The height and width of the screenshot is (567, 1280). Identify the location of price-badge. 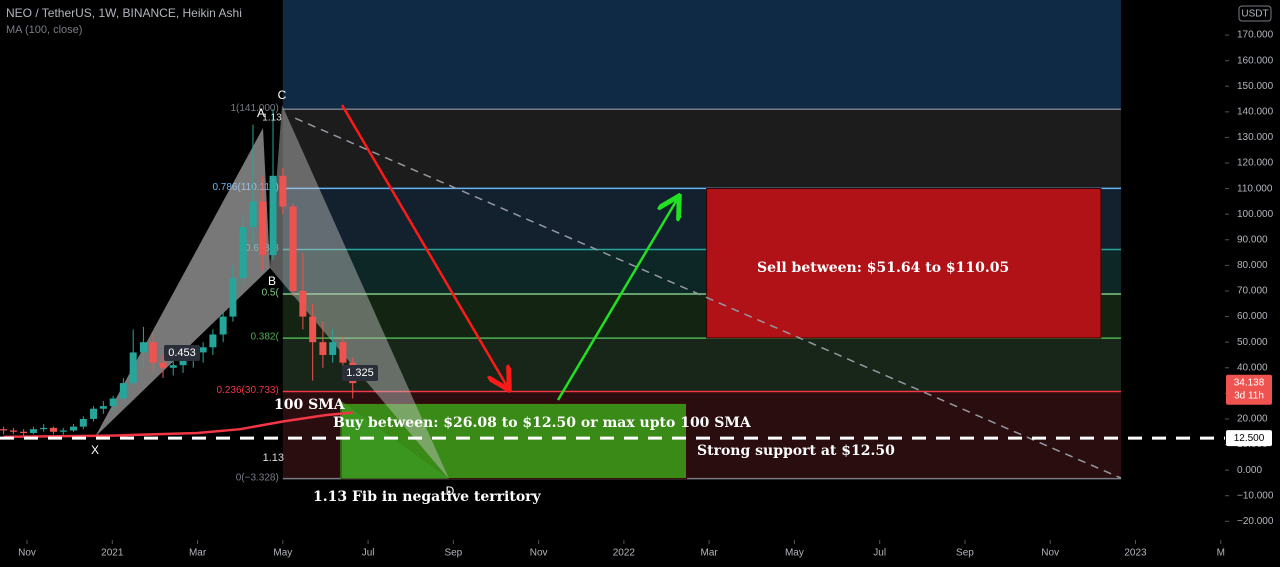
(1249, 389).